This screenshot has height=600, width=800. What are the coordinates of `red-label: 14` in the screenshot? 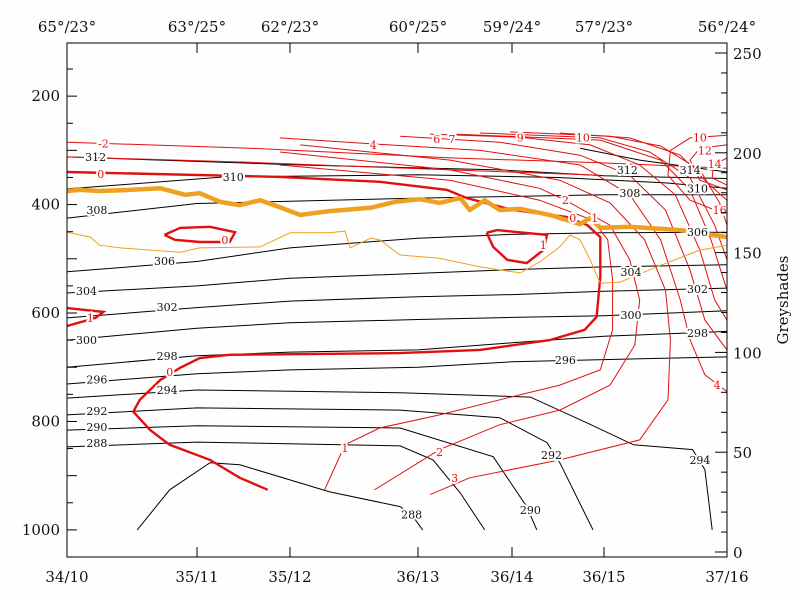 It's located at (715, 164).